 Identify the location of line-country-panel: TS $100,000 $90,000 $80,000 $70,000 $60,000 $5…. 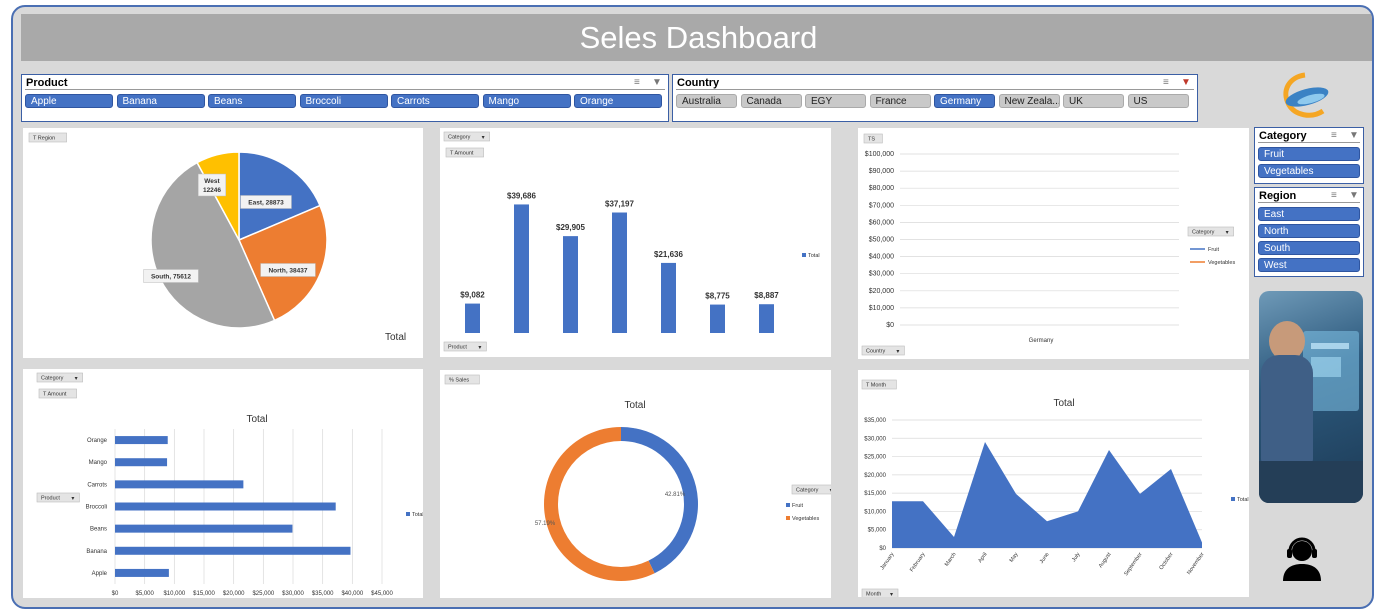
(1053, 243).